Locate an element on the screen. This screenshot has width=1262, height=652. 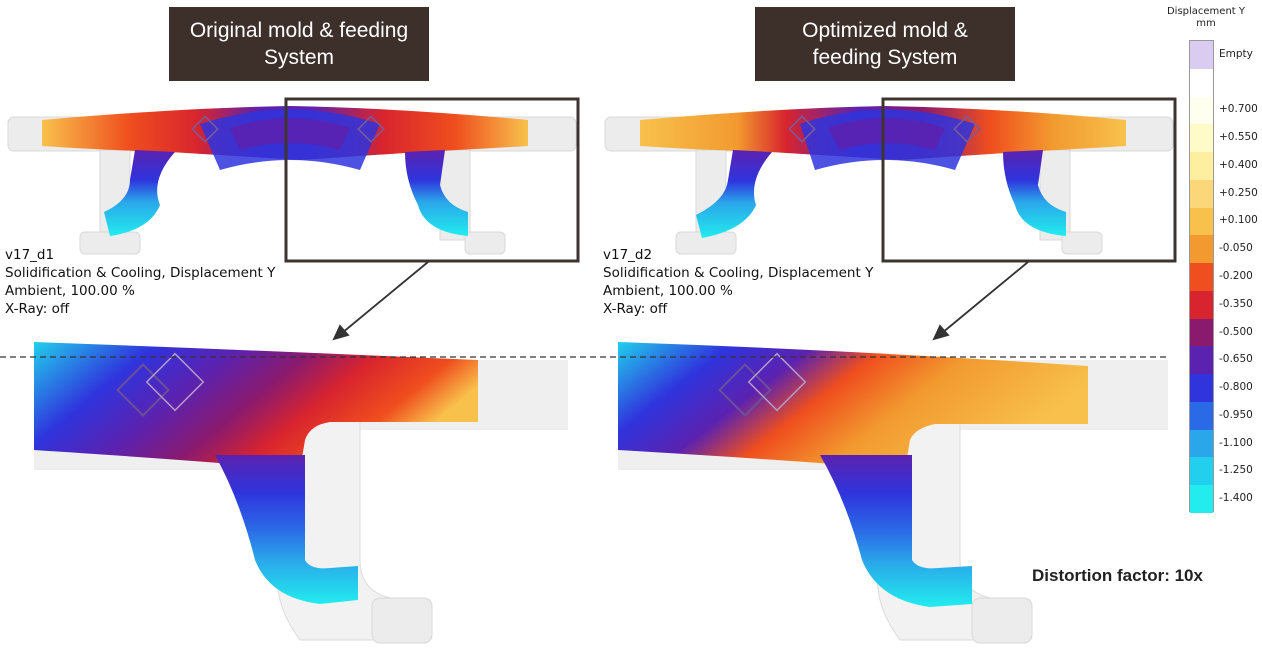
legend-unit: mm is located at coordinates (1206, 23).